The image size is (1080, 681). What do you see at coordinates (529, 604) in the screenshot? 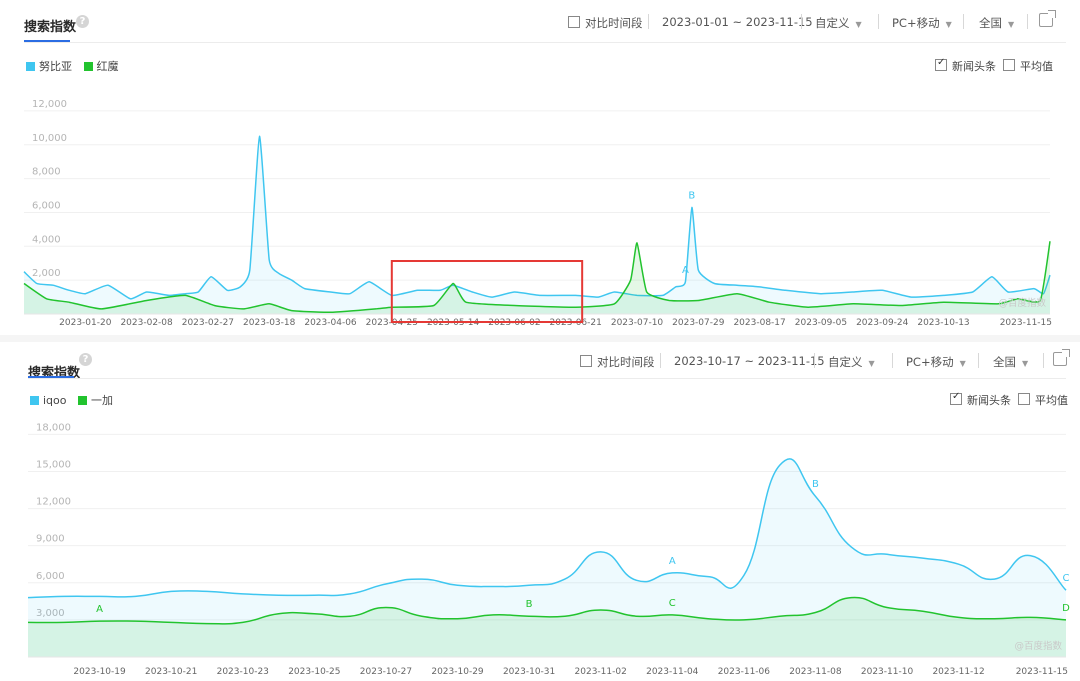
I see `annotation-marker: B` at bounding box center [529, 604].